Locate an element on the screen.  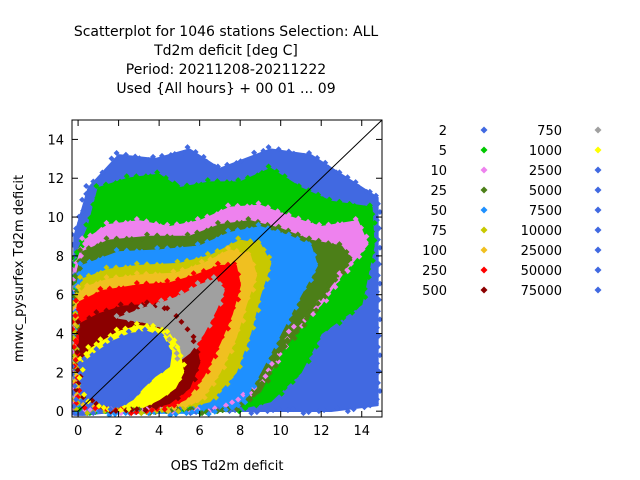
y-tick-label: 4 is located at coordinates (60, 335).